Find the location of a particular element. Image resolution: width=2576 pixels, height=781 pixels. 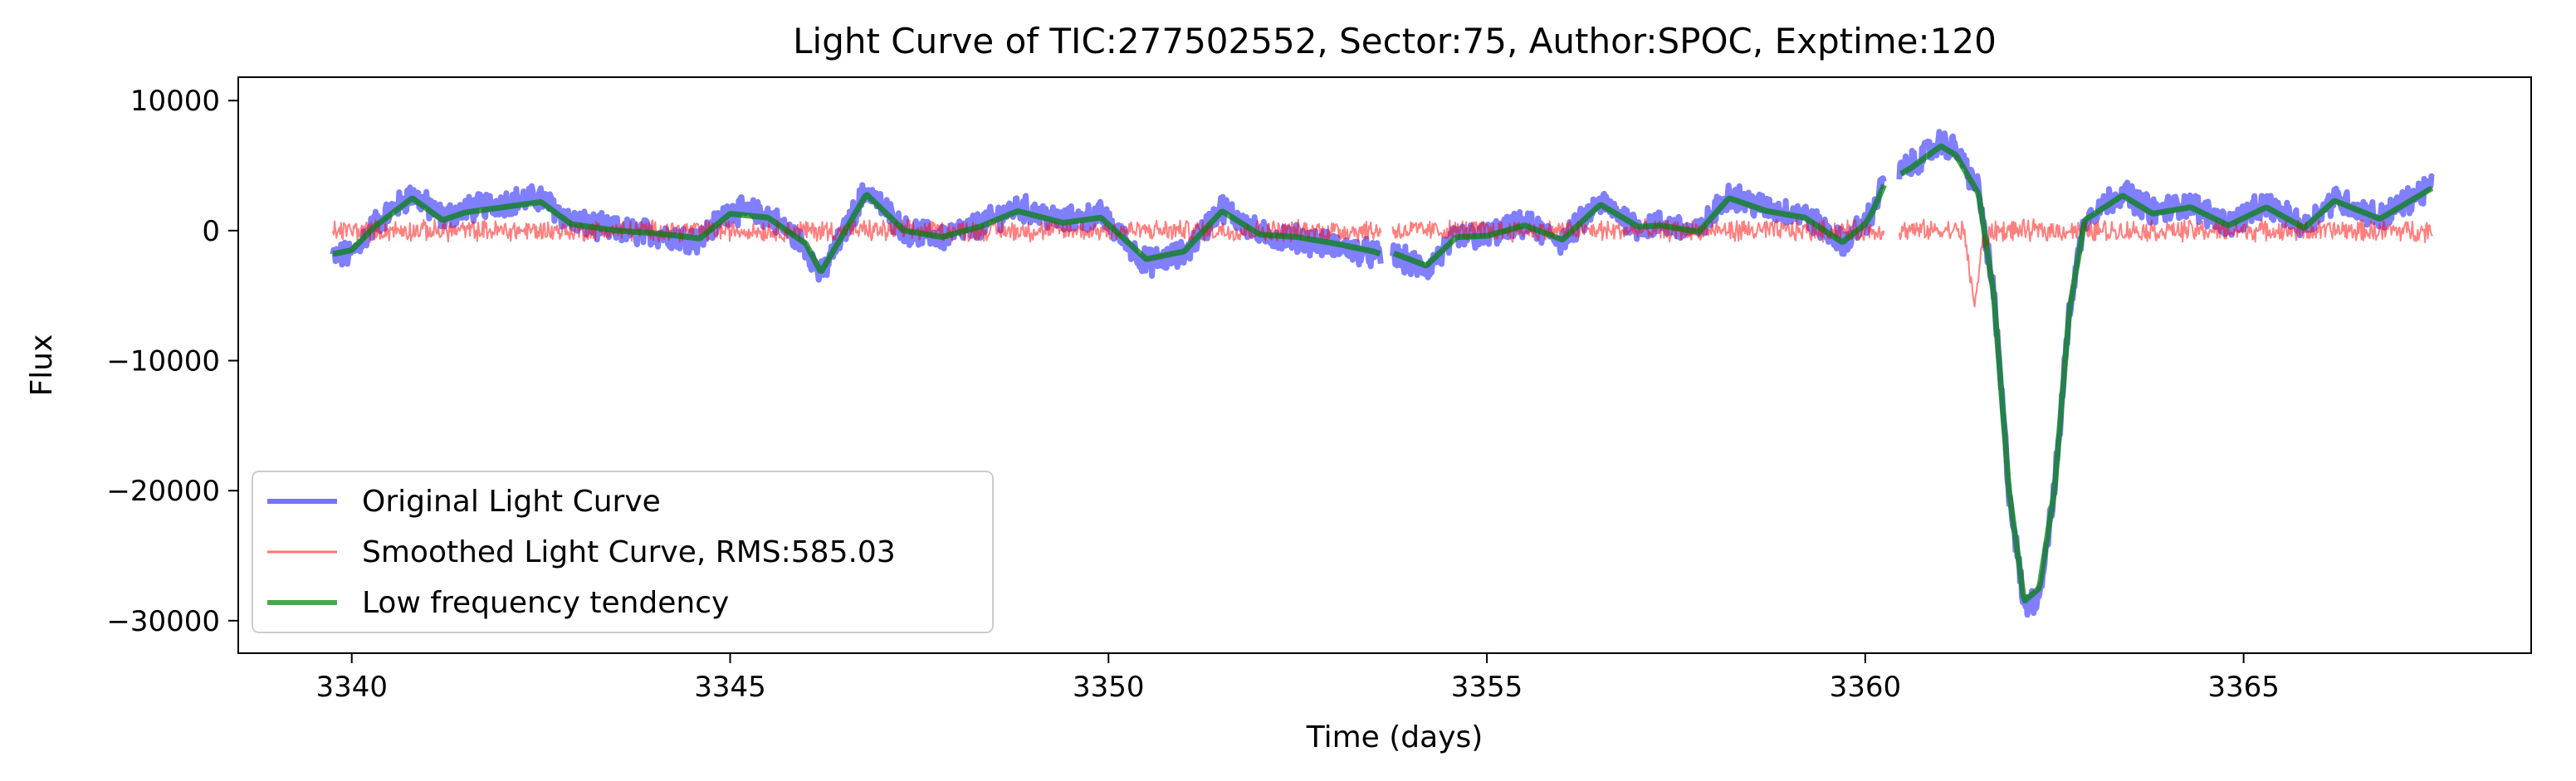

x-tick-label: 3345 is located at coordinates (730, 687).